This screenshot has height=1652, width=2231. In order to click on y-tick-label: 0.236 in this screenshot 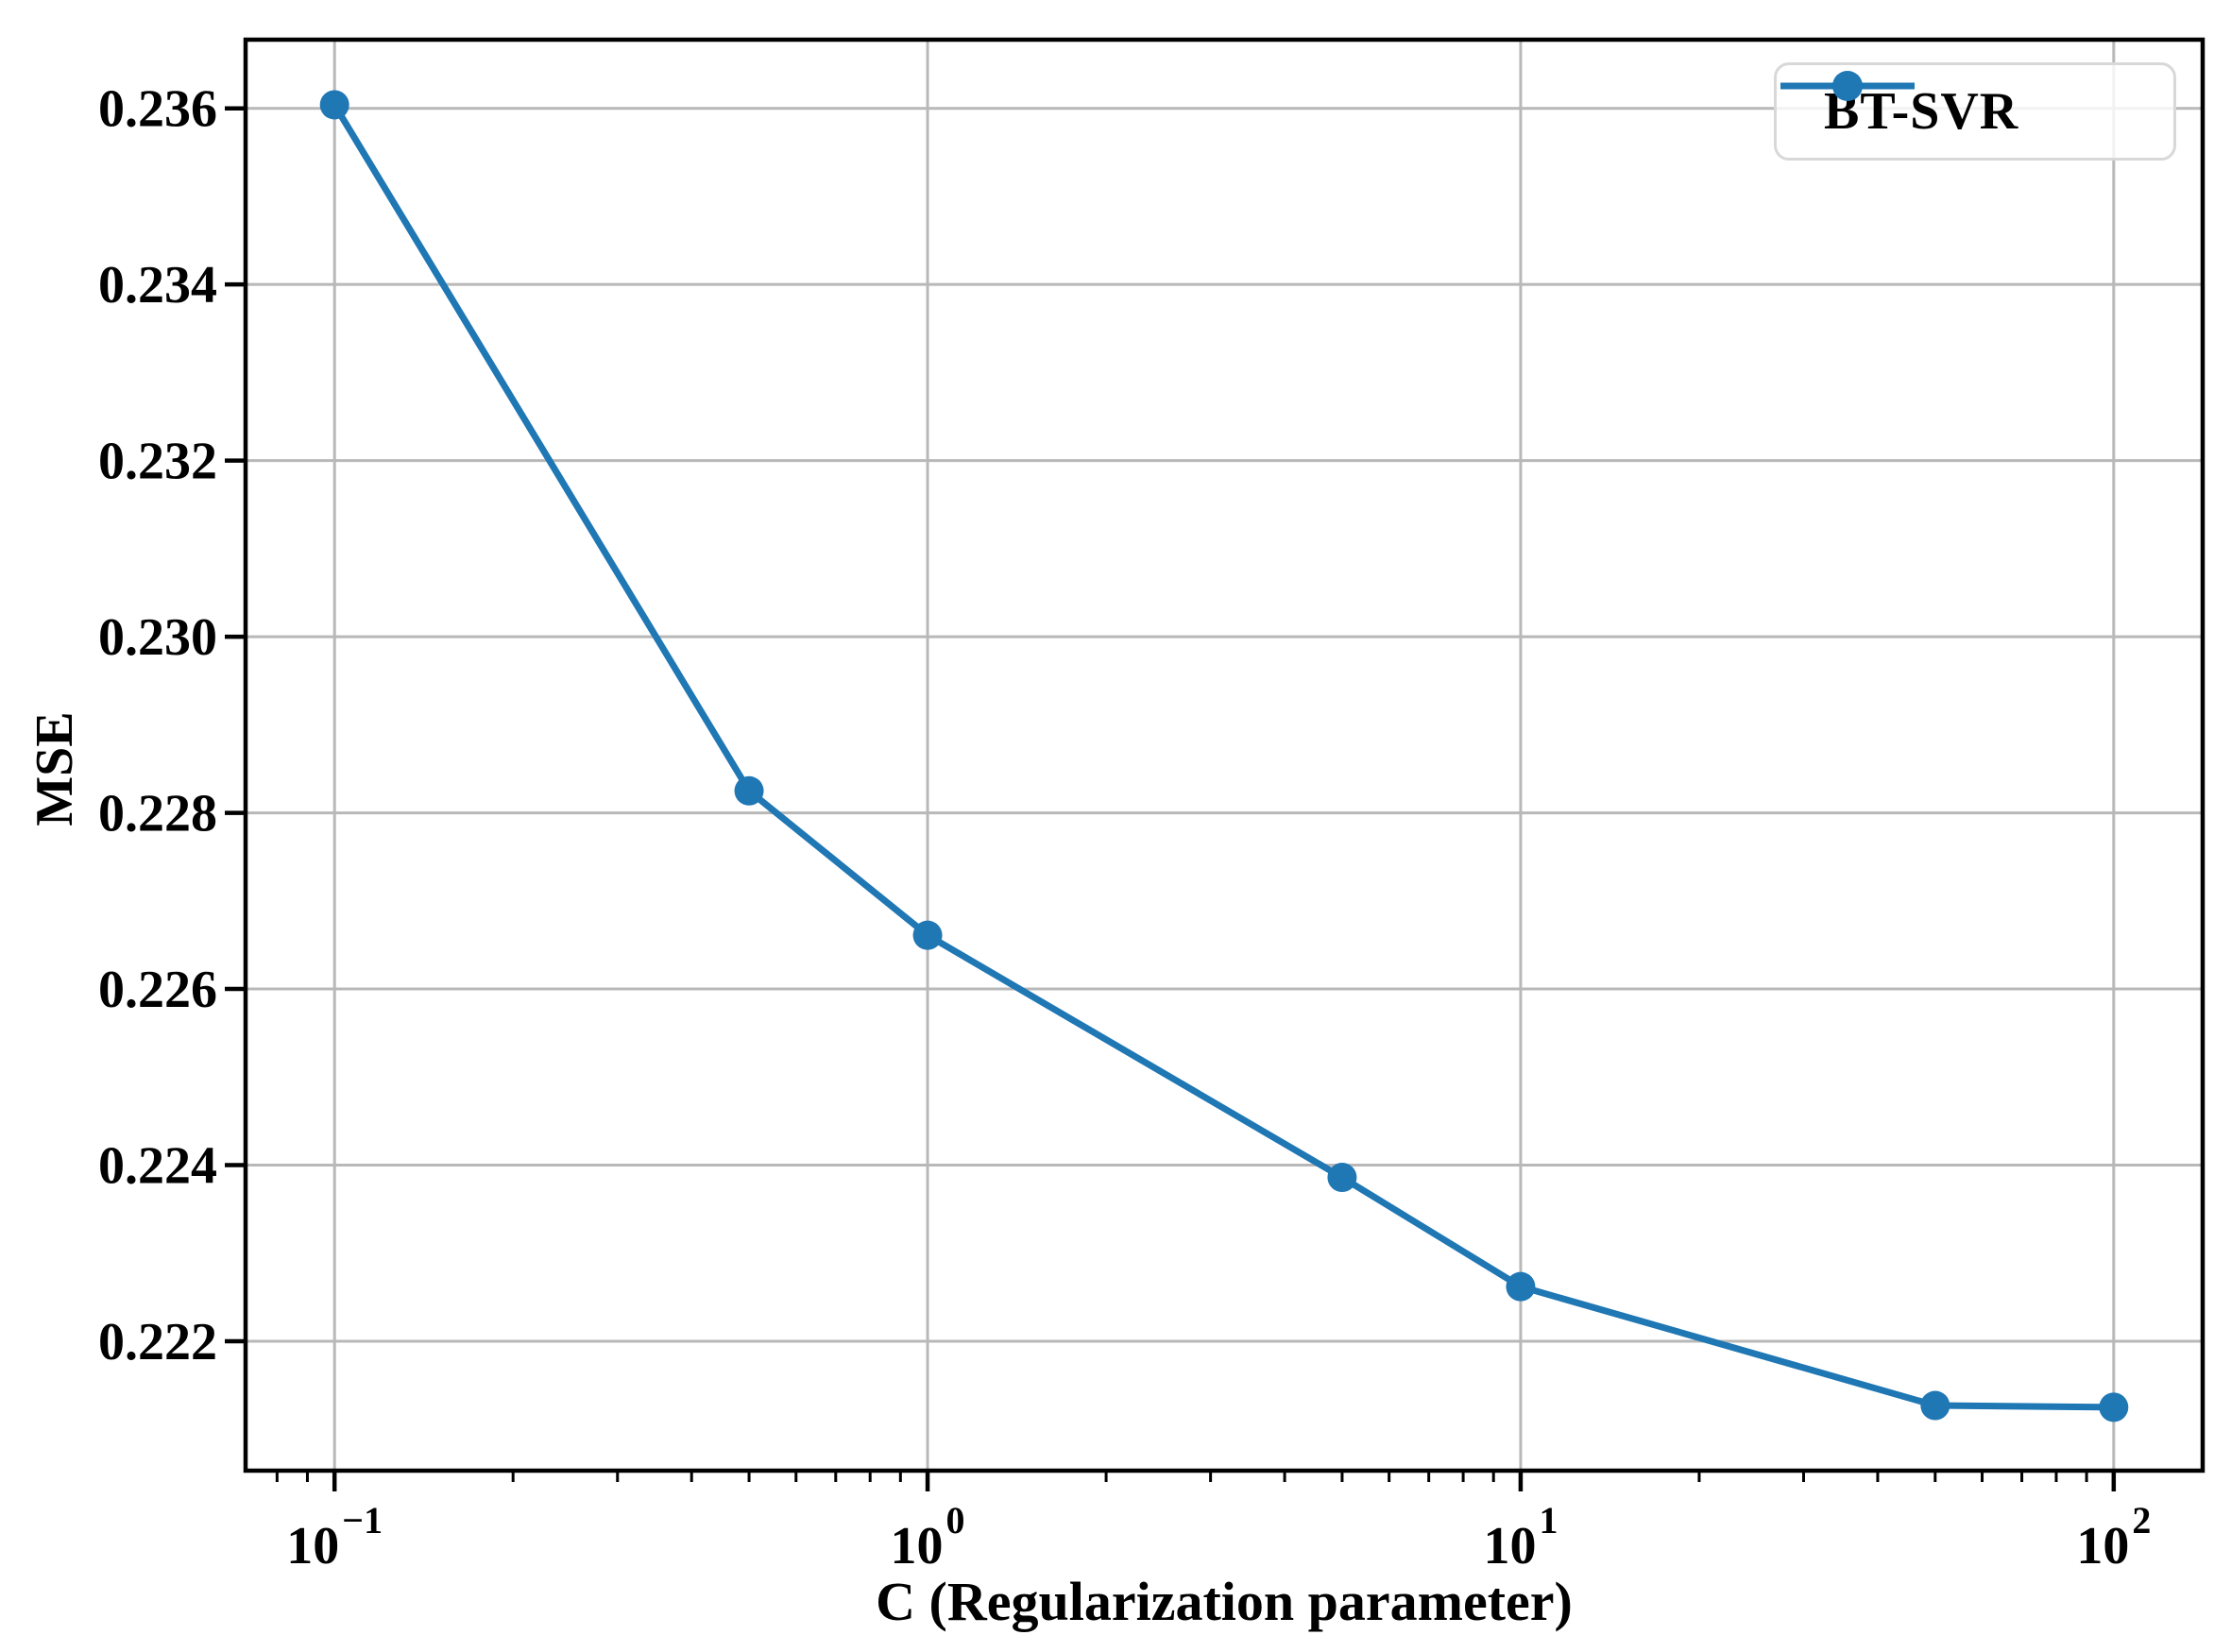, I will do `click(157, 110)`.